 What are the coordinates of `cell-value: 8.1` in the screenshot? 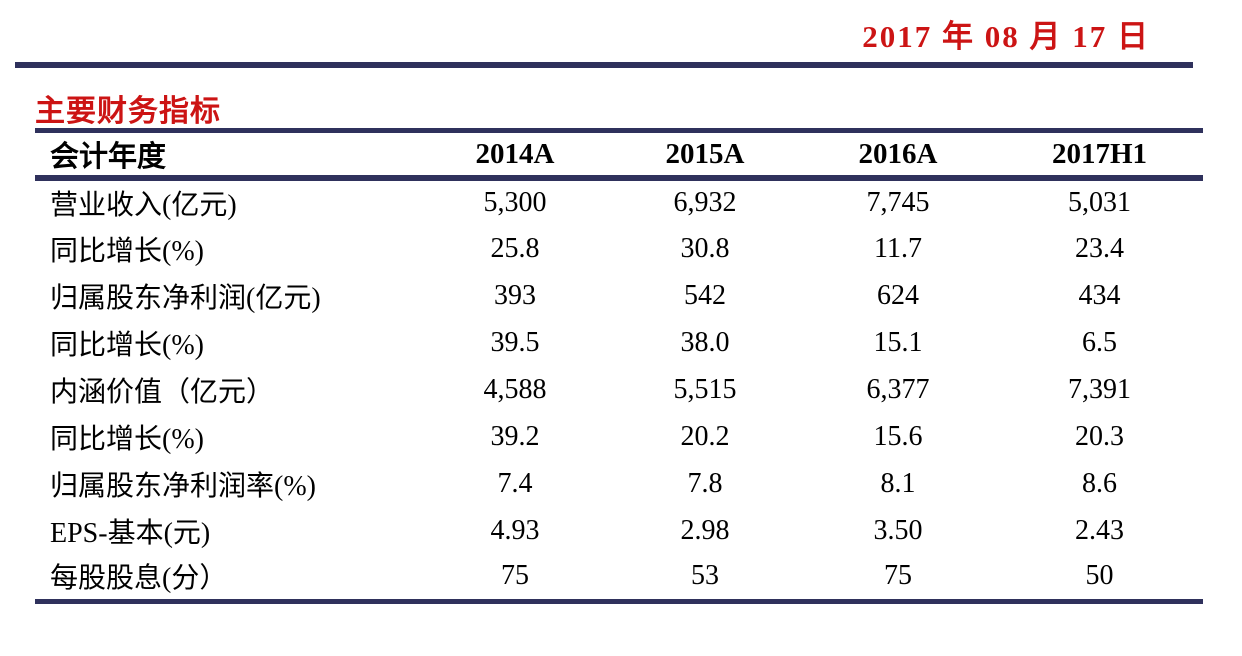 It's located at (898, 483).